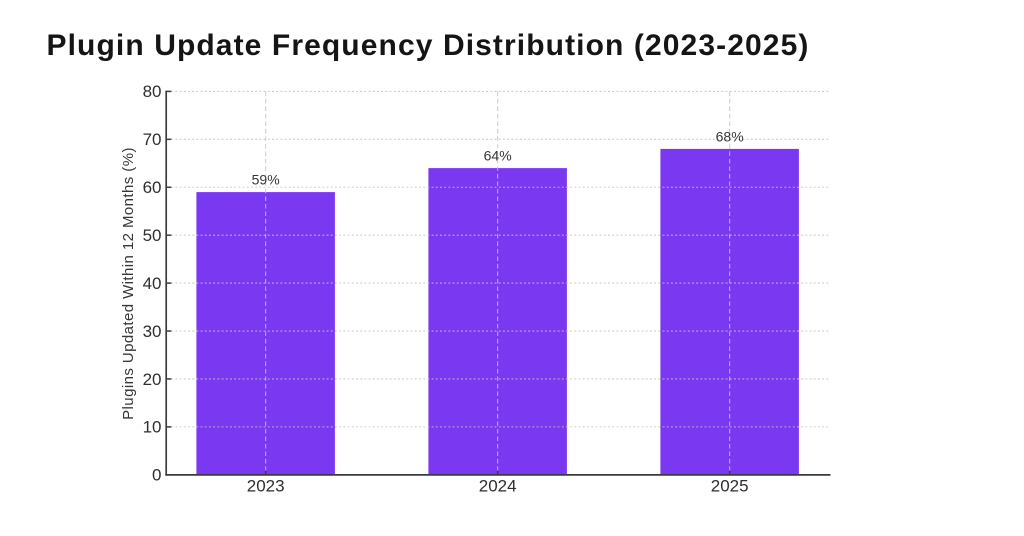  Describe the element at coordinates (498, 156) in the screenshot. I see `svg-text: 64%` at that location.